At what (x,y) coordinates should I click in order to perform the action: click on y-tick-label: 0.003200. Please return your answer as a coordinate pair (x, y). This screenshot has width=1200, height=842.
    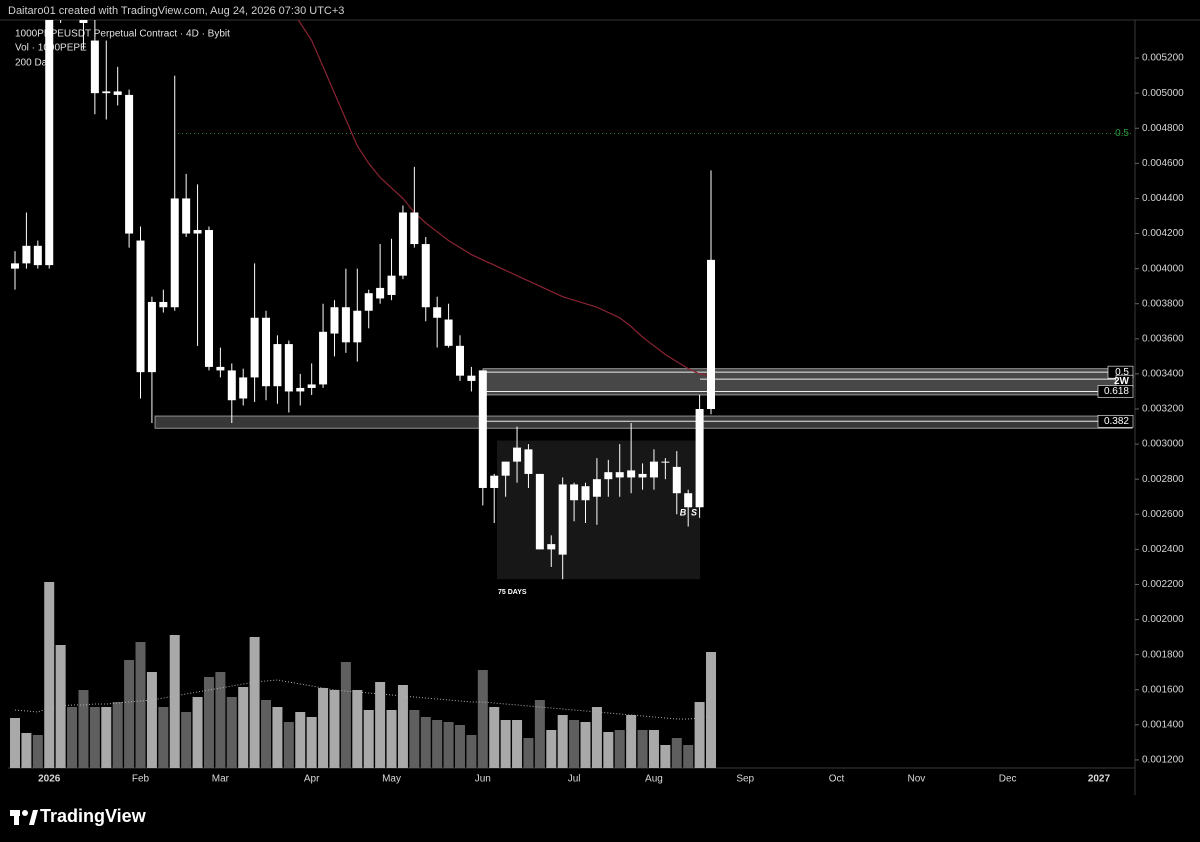
    Looking at the image, I should click on (1163, 409).